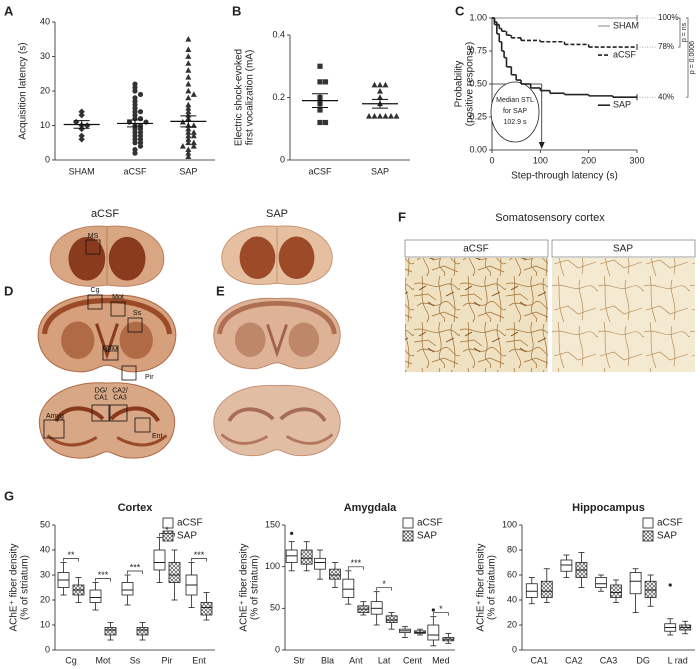  What do you see at coordinates (574, 660) in the screenshot?
I see `x-tick-label: CA2` at bounding box center [574, 660].